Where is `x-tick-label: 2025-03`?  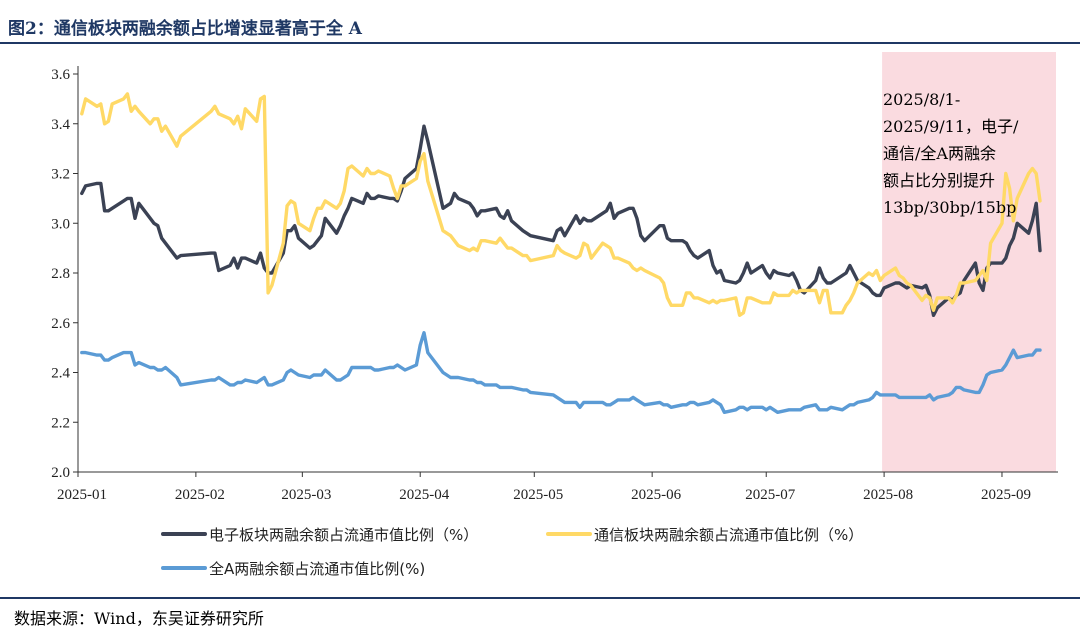
x-tick-label: 2025-03 is located at coordinates (306, 495).